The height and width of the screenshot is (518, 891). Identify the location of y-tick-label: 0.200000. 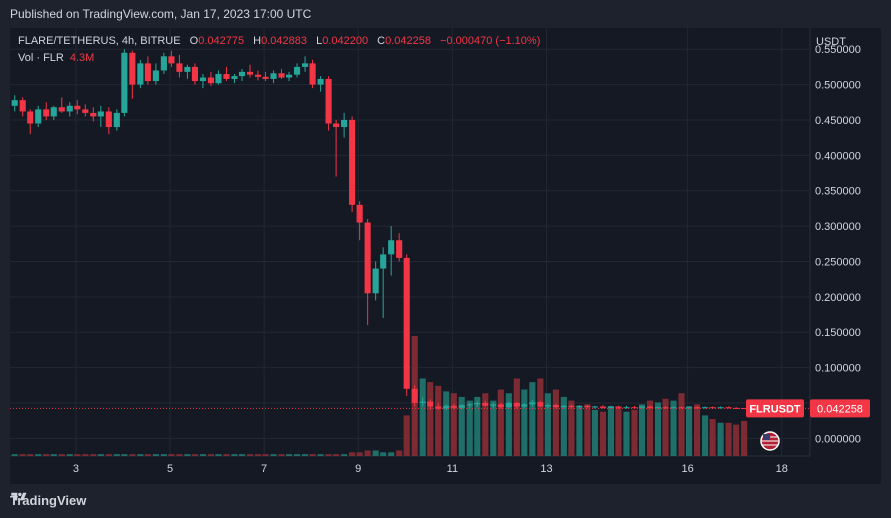
(838, 298).